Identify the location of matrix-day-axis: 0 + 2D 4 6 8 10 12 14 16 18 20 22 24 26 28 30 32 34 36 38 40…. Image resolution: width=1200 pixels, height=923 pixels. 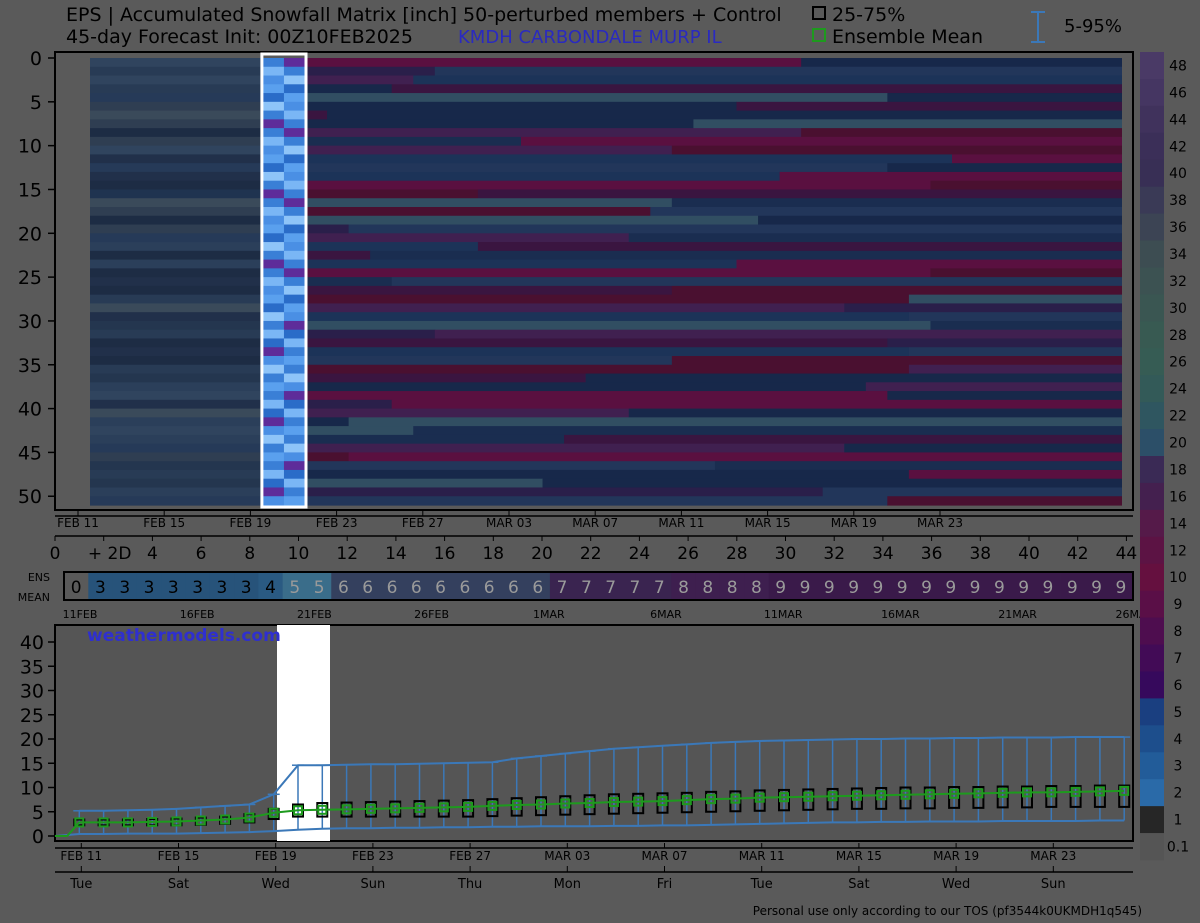
(593, 550).